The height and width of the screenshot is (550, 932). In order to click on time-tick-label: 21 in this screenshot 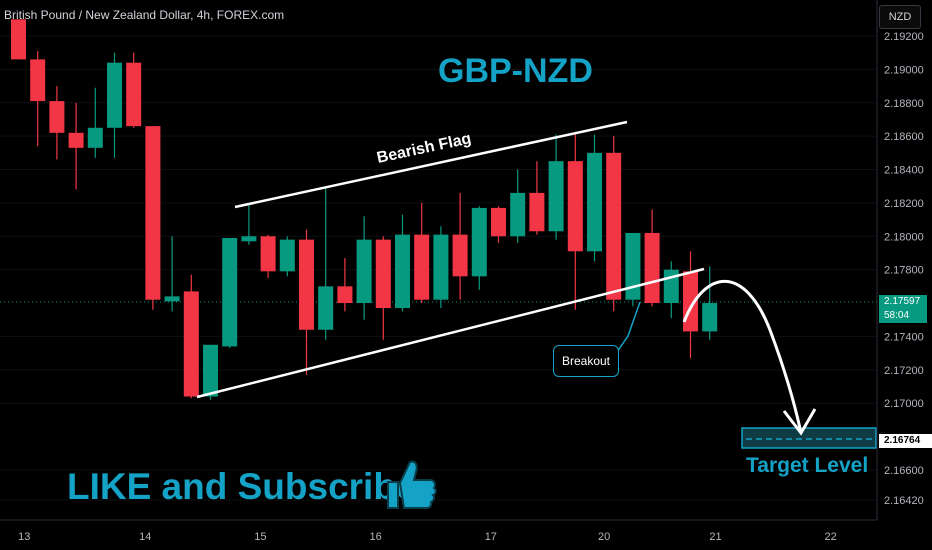, I will do `click(715, 537)`.